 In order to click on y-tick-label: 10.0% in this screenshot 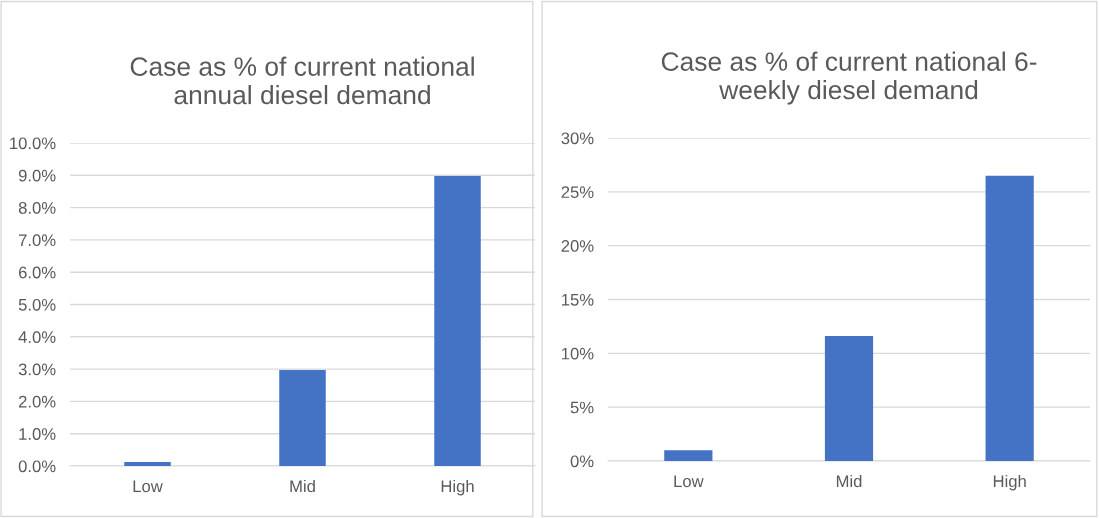, I will do `click(33, 143)`.